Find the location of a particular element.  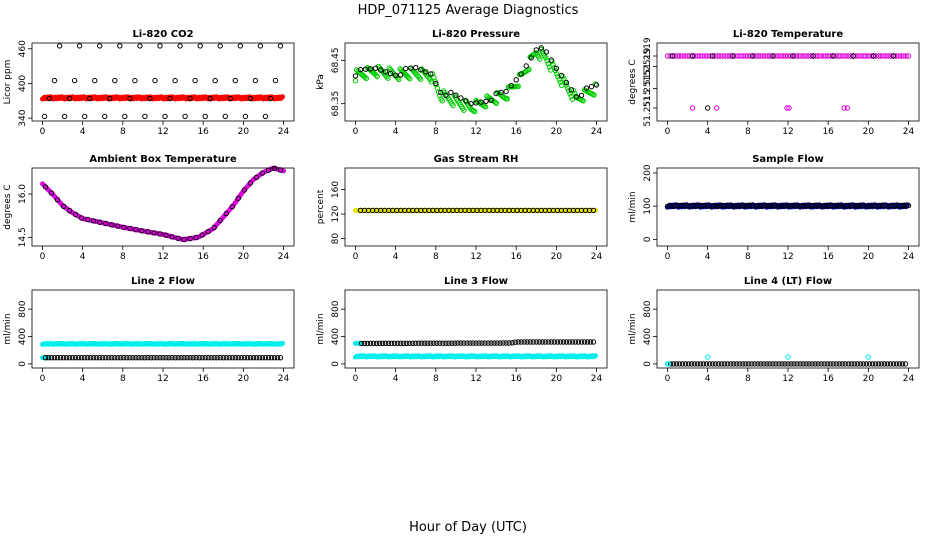

x-tick-label: 4 is located at coordinates (83, 132).